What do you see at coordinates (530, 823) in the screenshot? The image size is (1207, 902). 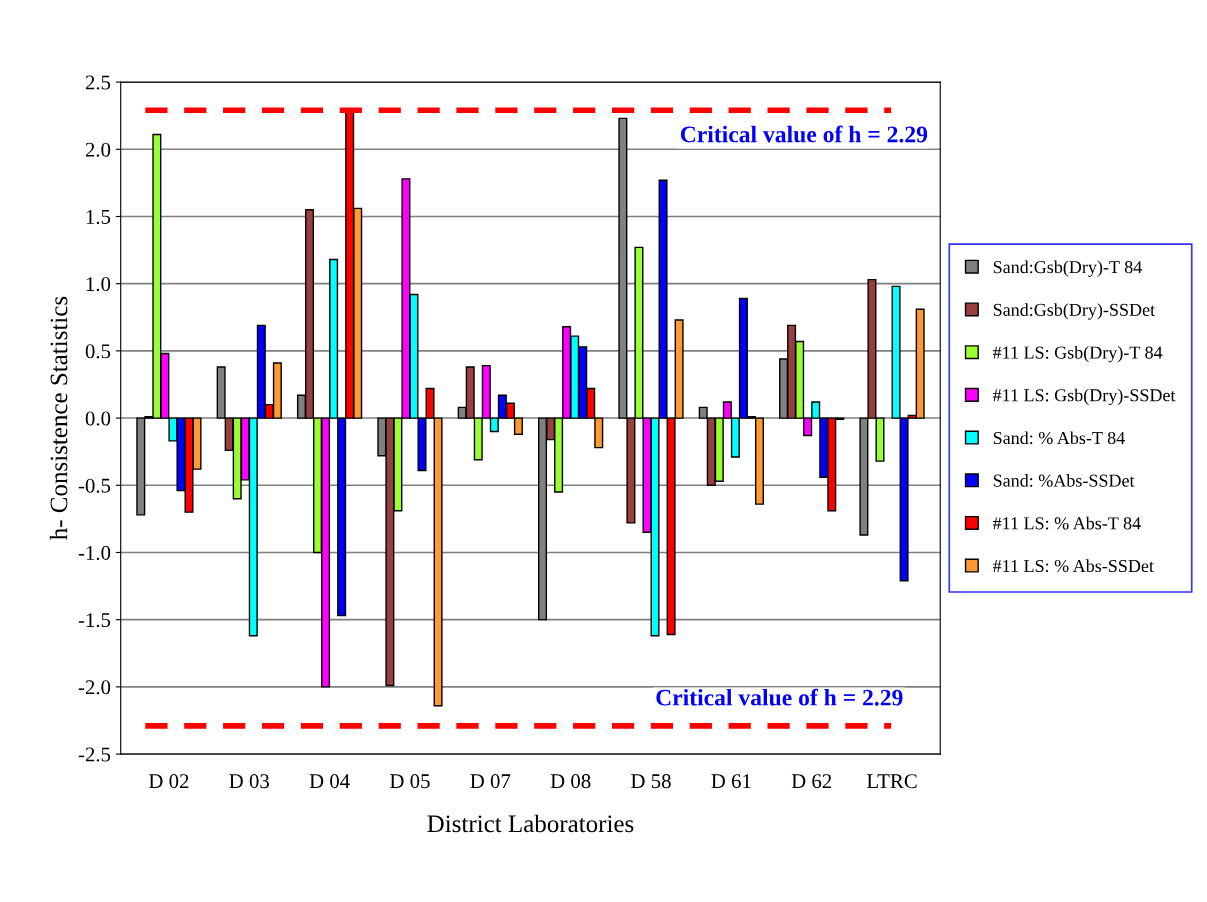 I see `x-axis-title: District Laboratories` at bounding box center [530, 823].